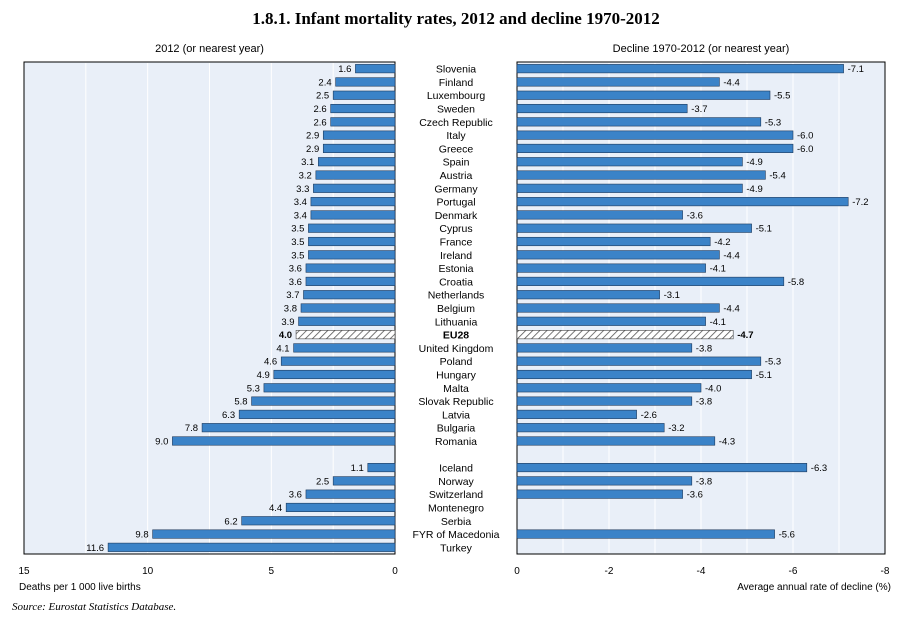  I want to click on left-bar-label: 4.9, so click(263, 375).